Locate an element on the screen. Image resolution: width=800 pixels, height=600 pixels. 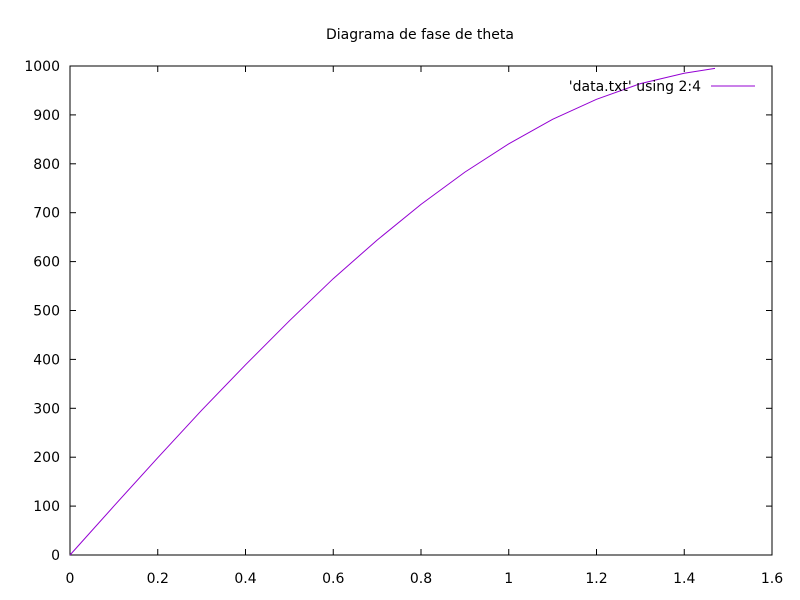
x-tick-label: 0.8 is located at coordinates (421, 579).